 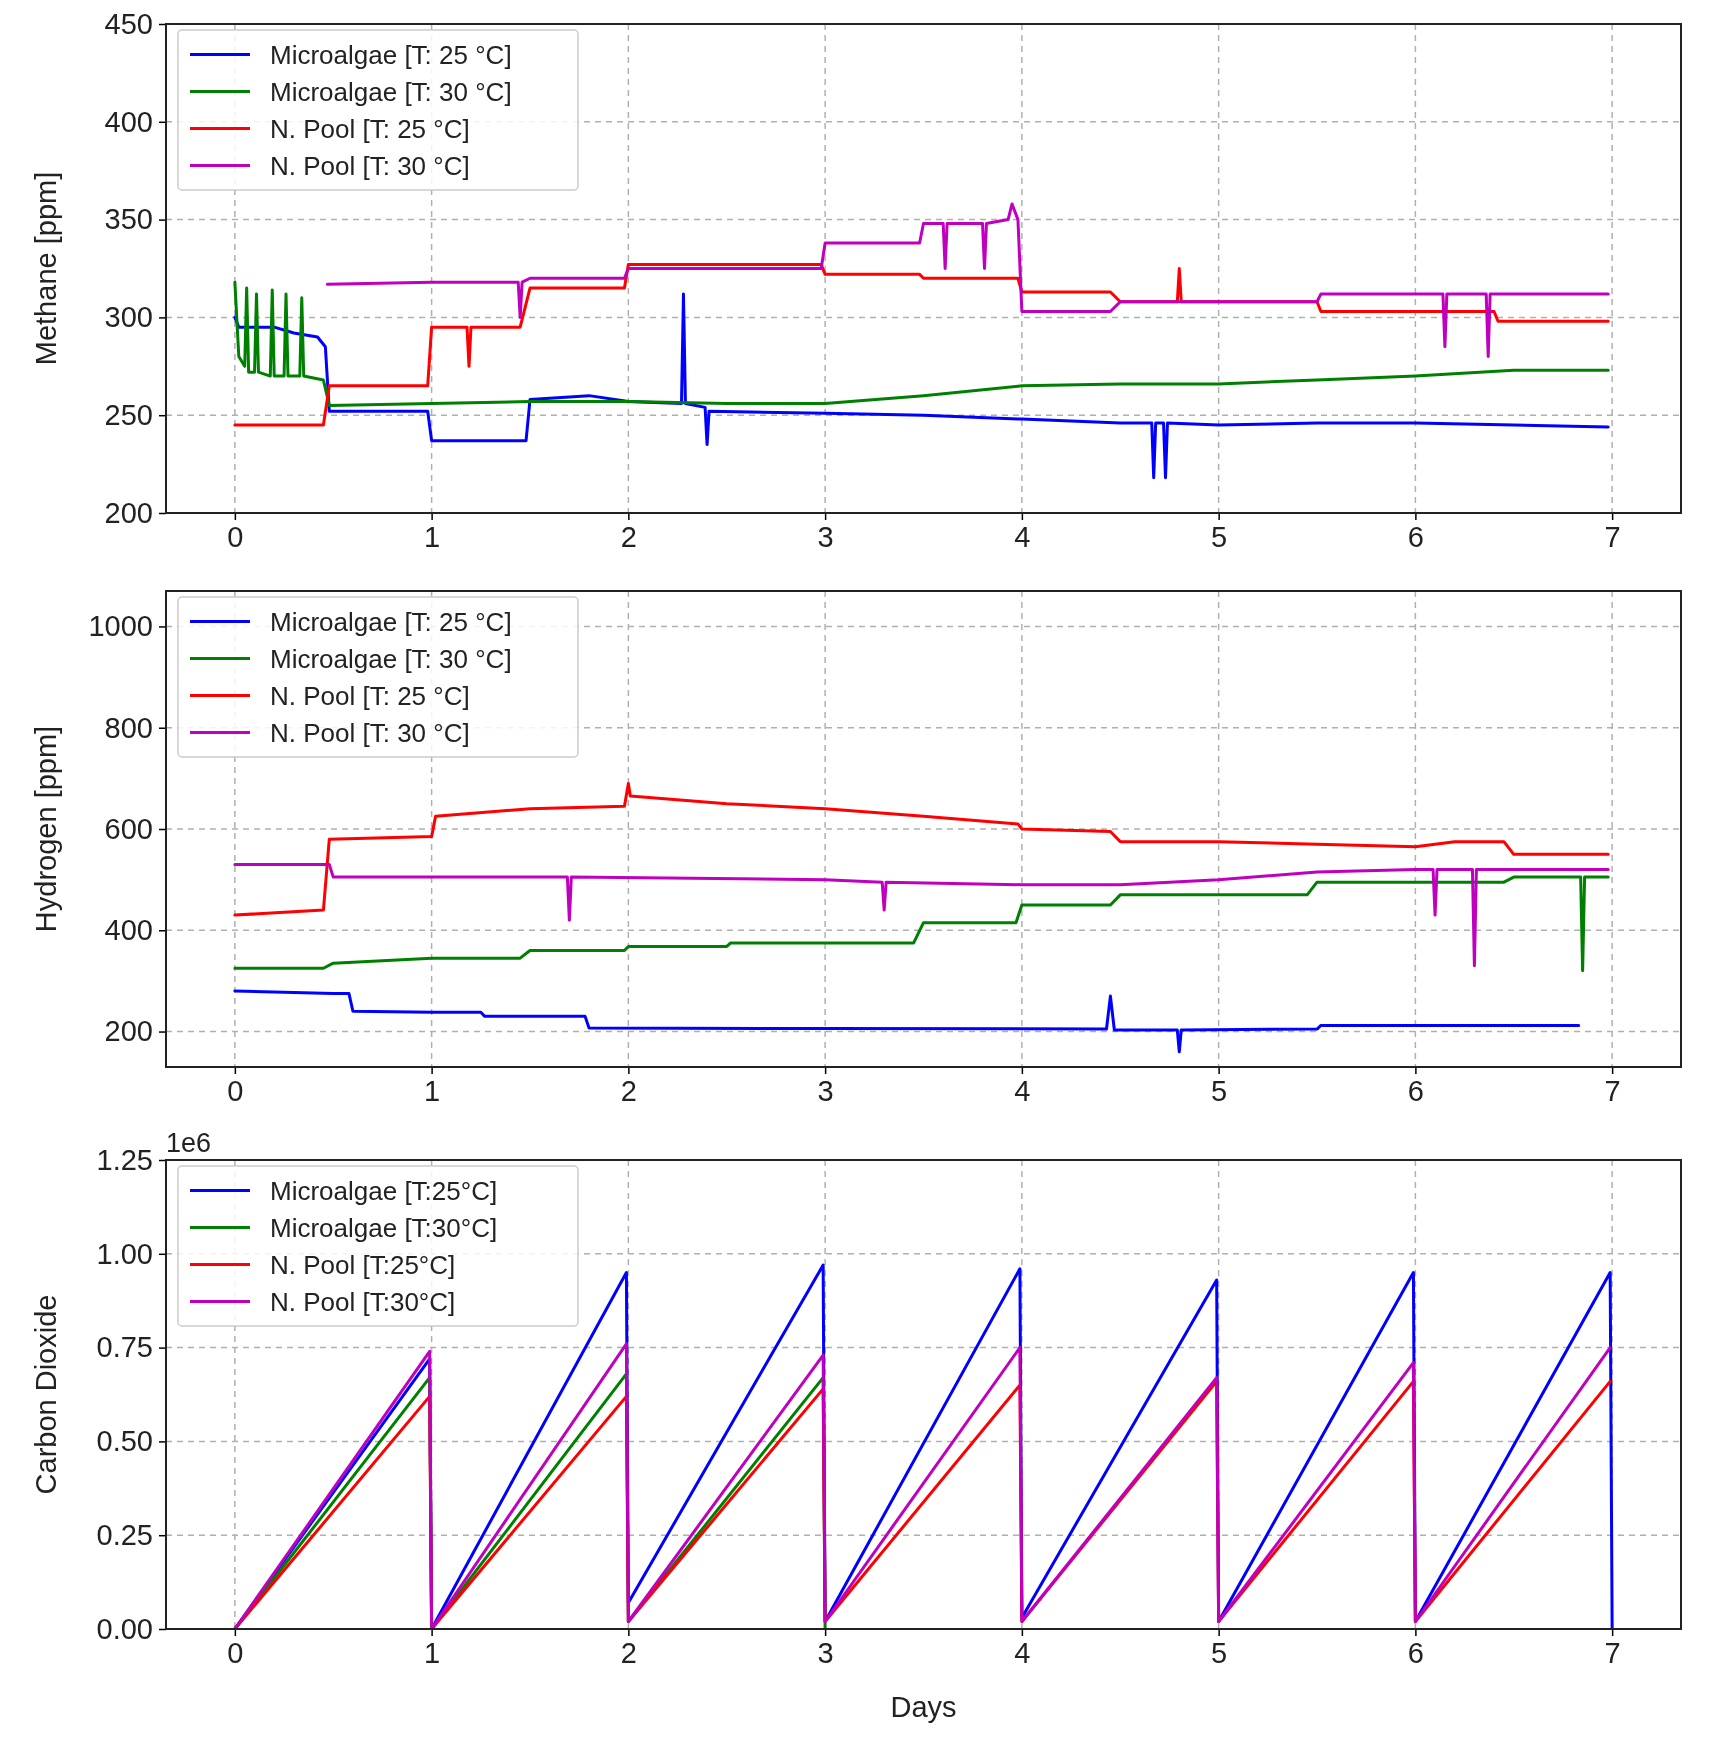 I want to click on y-axis-title: Carbon Dioxide, so click(x=46, y=1394).